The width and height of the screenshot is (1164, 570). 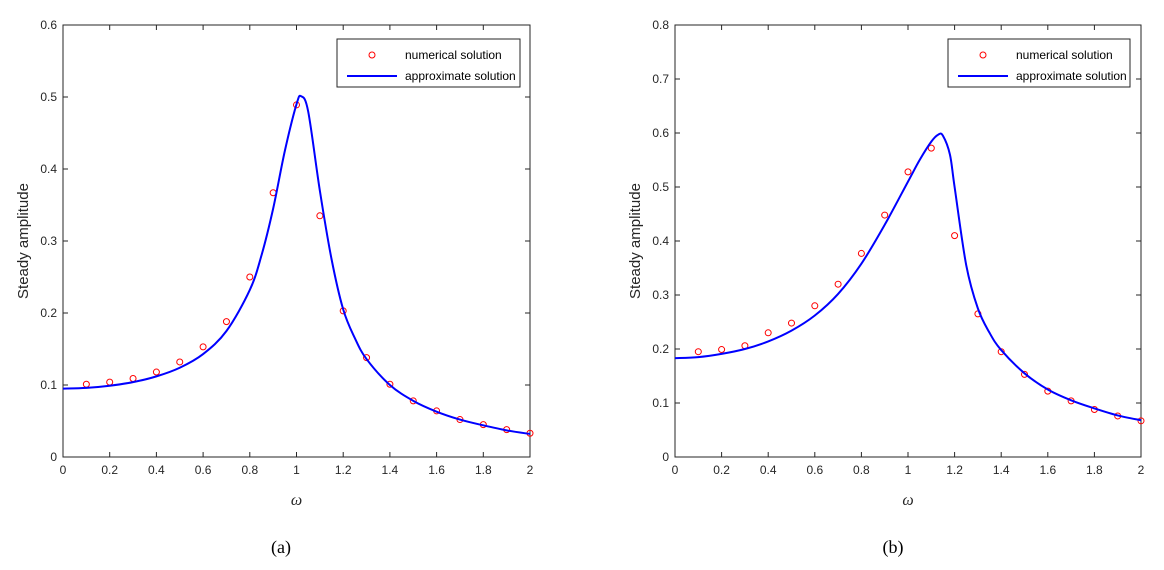 I want to click on y-tick-label: 0.8, so click(x=660, y=25).